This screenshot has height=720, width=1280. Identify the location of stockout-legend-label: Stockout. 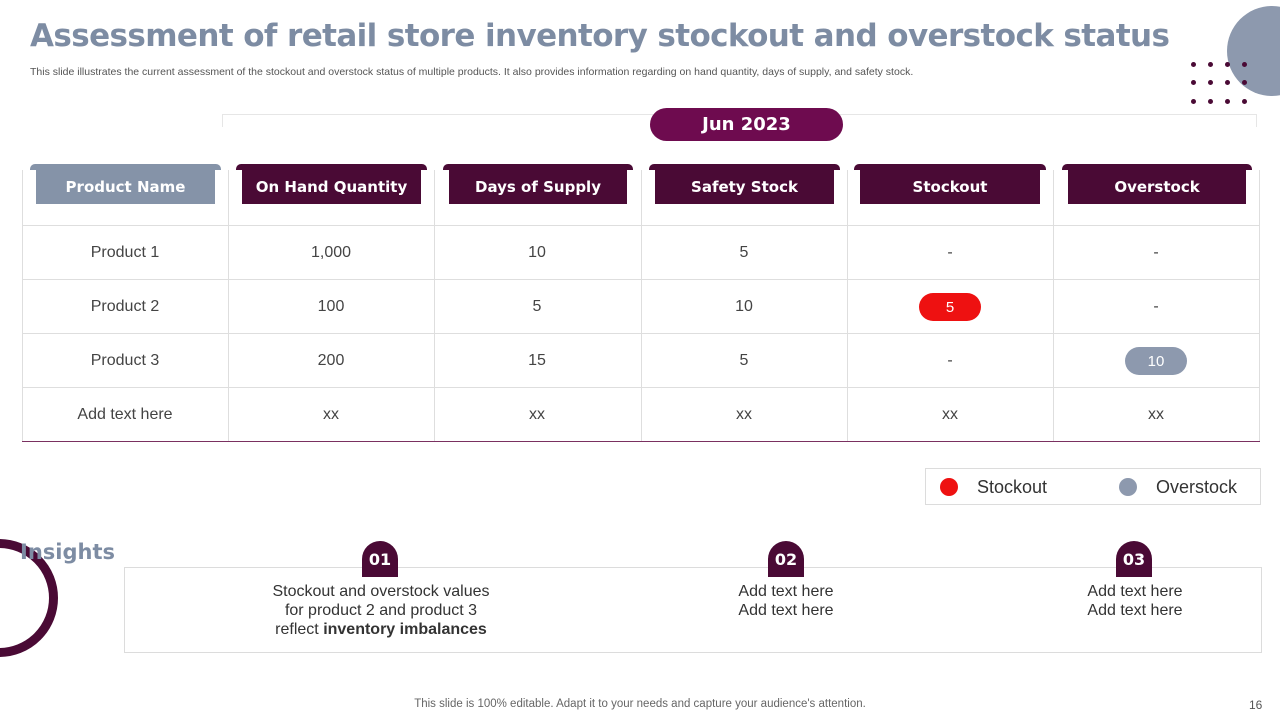
(1012, 487).